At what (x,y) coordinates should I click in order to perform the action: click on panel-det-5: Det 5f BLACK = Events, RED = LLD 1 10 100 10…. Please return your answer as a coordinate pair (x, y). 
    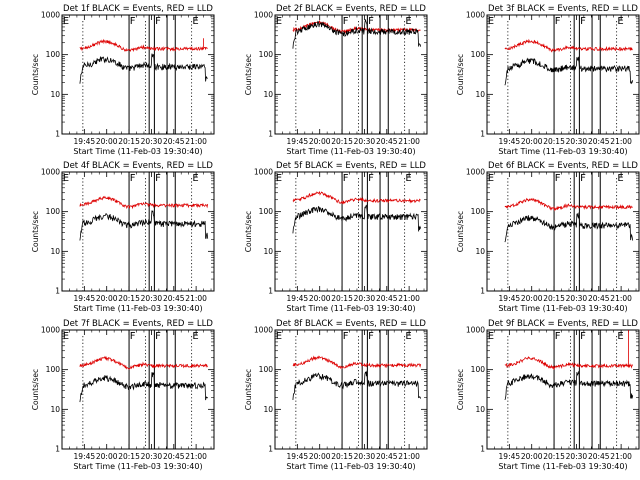
    Looking at the image, I should click on (336, 237).